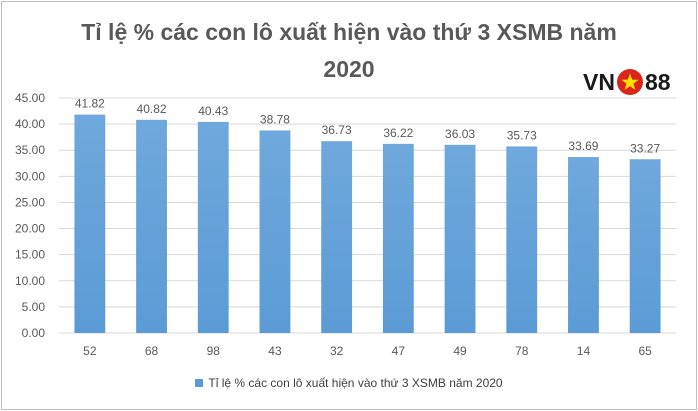 The height and width of the screenshot is (411, 698). Describe the element at coordinates (629, 82) in the screenshot. I see `vietnam-flag-star-icon` at that location.